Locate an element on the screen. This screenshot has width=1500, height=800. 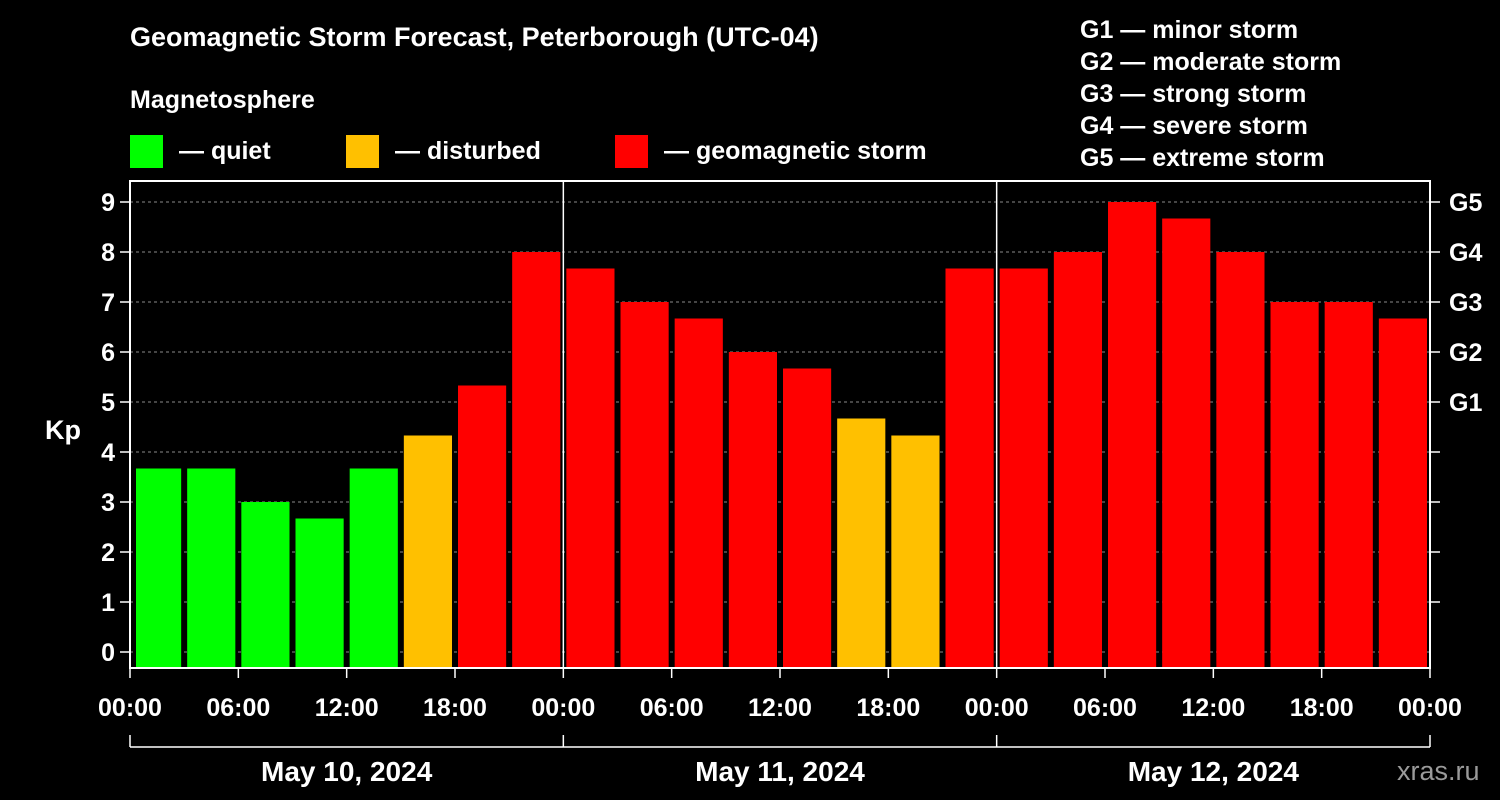
legend-item-disturbed: — disturbed is located at coordinates (443, 151).